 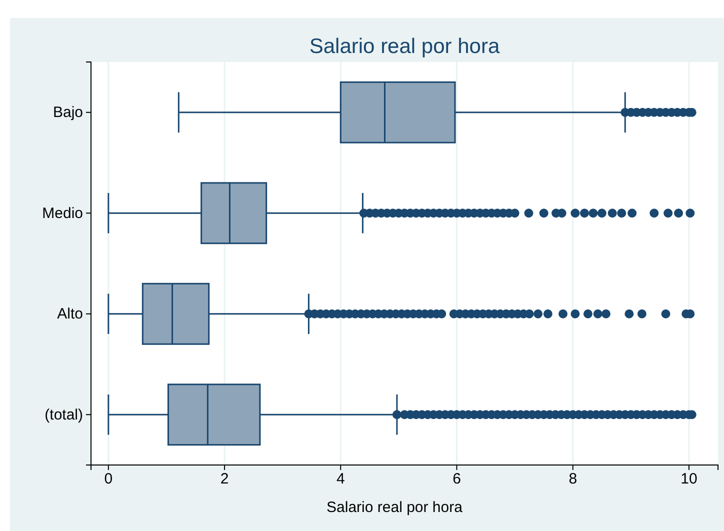 I want to click on x-tick-label: 2, so click(x=224, y=479).